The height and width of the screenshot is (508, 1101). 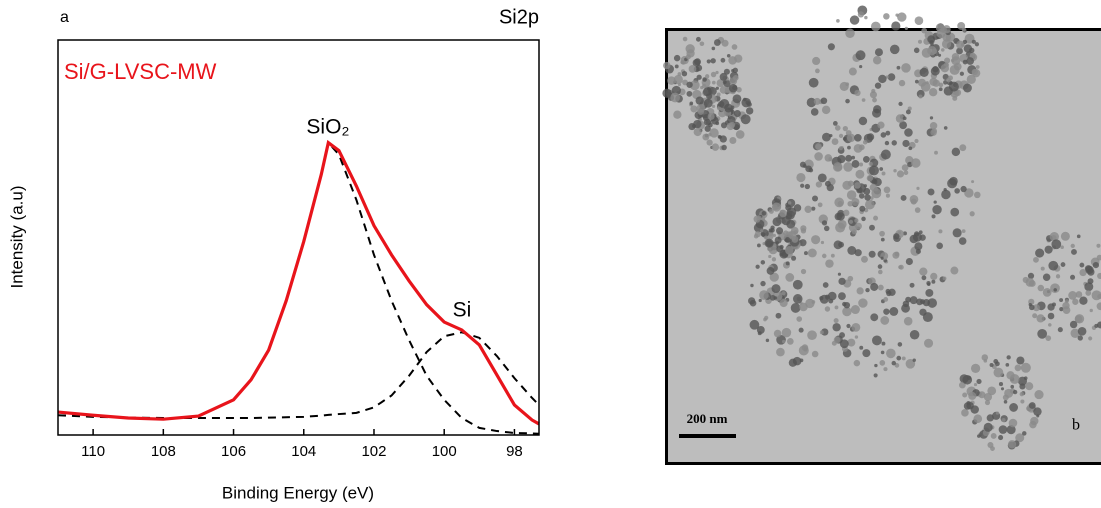 What do you see at coordinates (519, 17) in the screenshot?
I see `chart-title: Si2p` at bounding box center [519, 17].